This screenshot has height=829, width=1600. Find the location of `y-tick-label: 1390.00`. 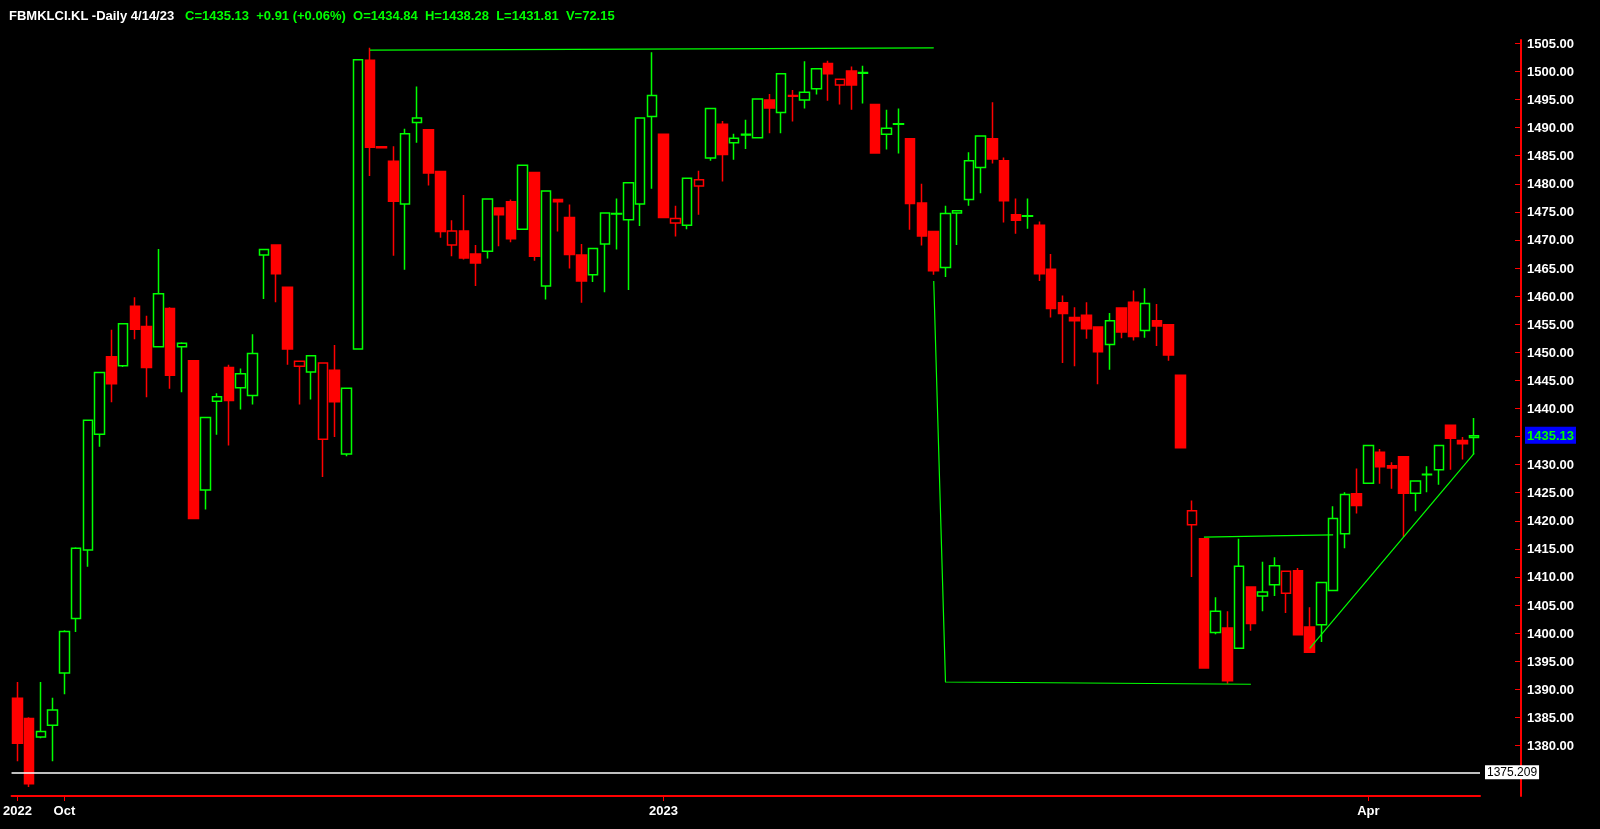

y-tick-label: 1390.00 is located at coordinates (1550, 689).